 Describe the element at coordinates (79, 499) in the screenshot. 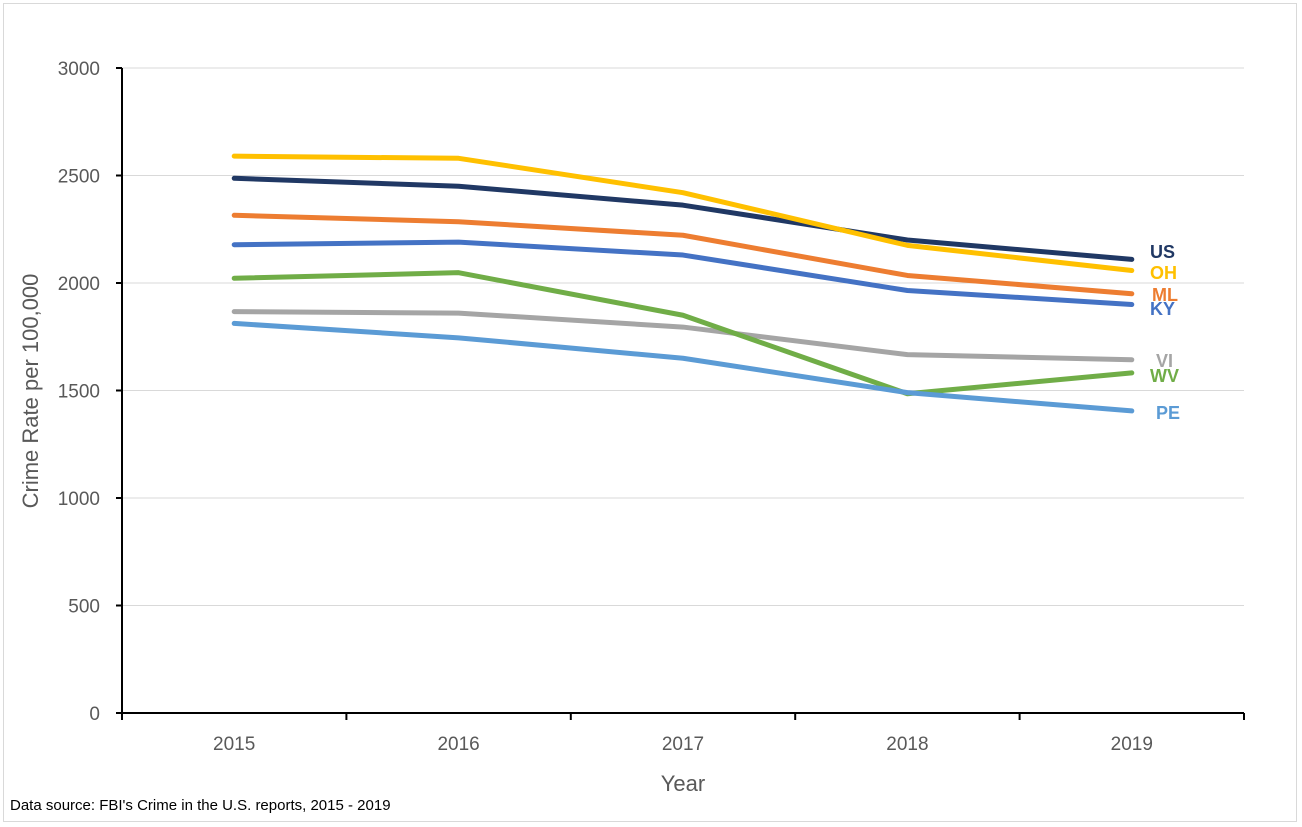

I see `y-tick-label: 1000` at that location.